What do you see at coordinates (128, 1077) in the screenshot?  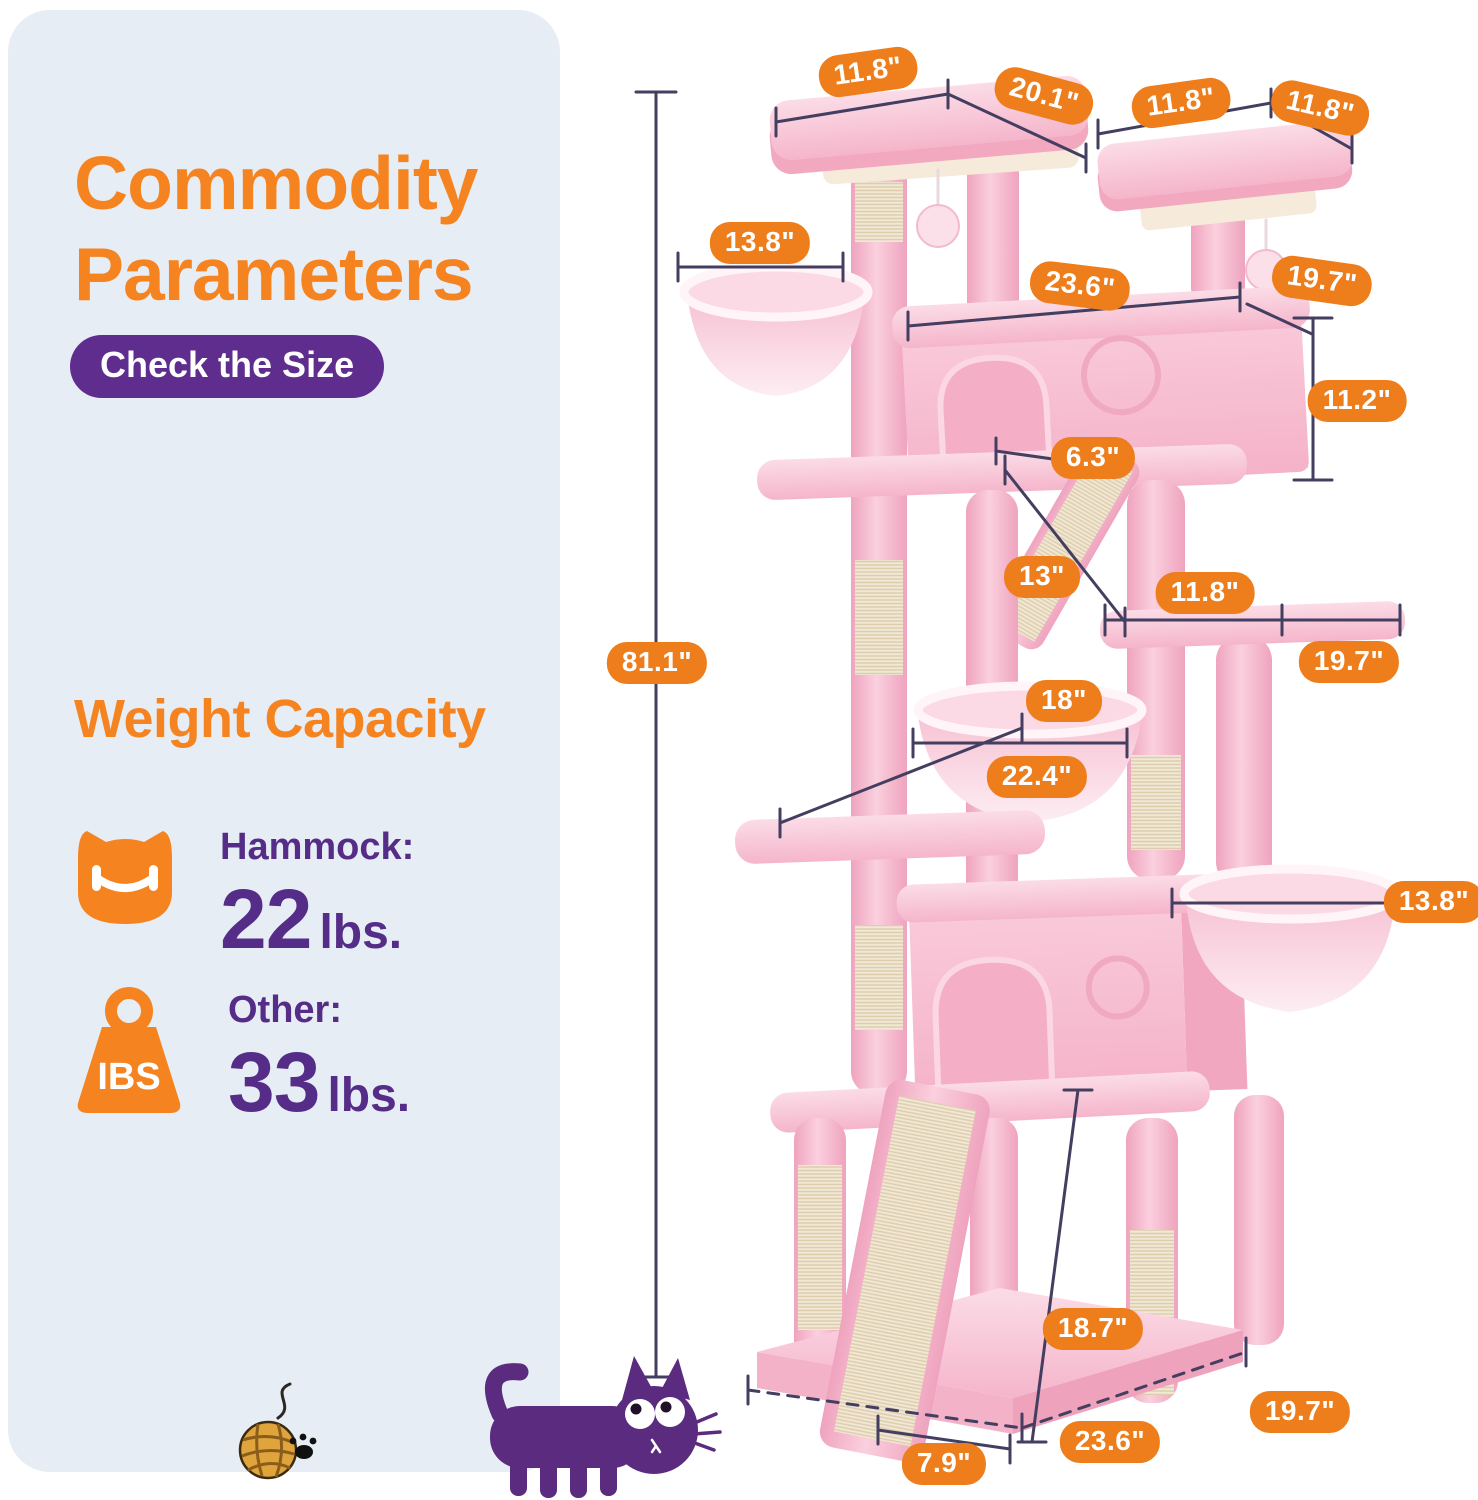 I see `weight-icon-text: IBS` at bounding box center [128, 1077].